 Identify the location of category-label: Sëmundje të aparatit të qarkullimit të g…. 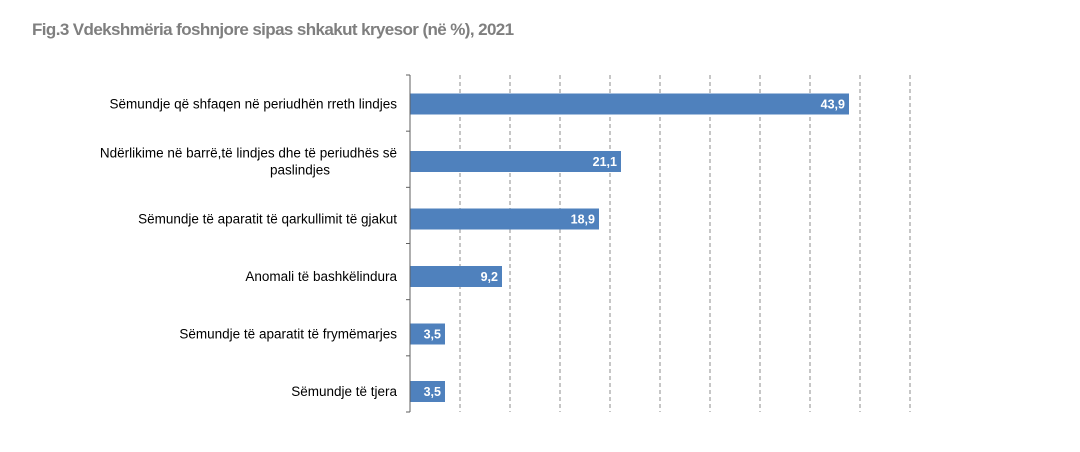
(267, 219).